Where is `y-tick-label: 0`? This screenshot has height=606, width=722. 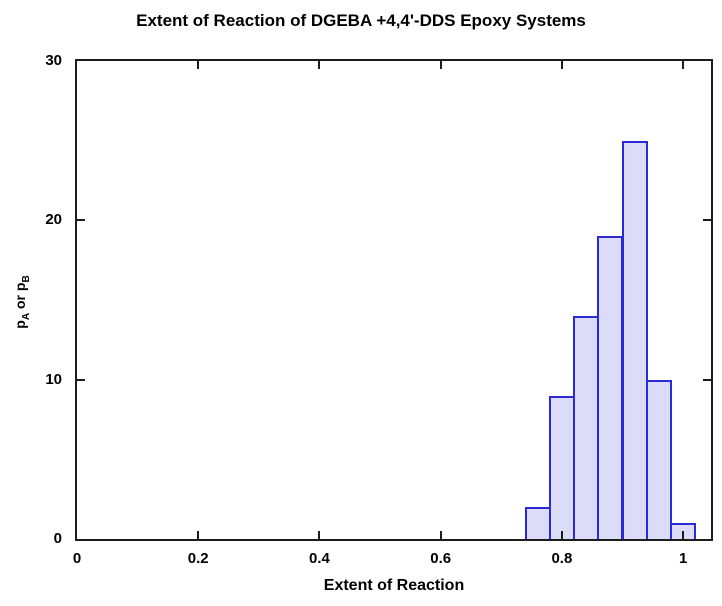 y-tick-label: 0 is located at coordinates (57, 538).